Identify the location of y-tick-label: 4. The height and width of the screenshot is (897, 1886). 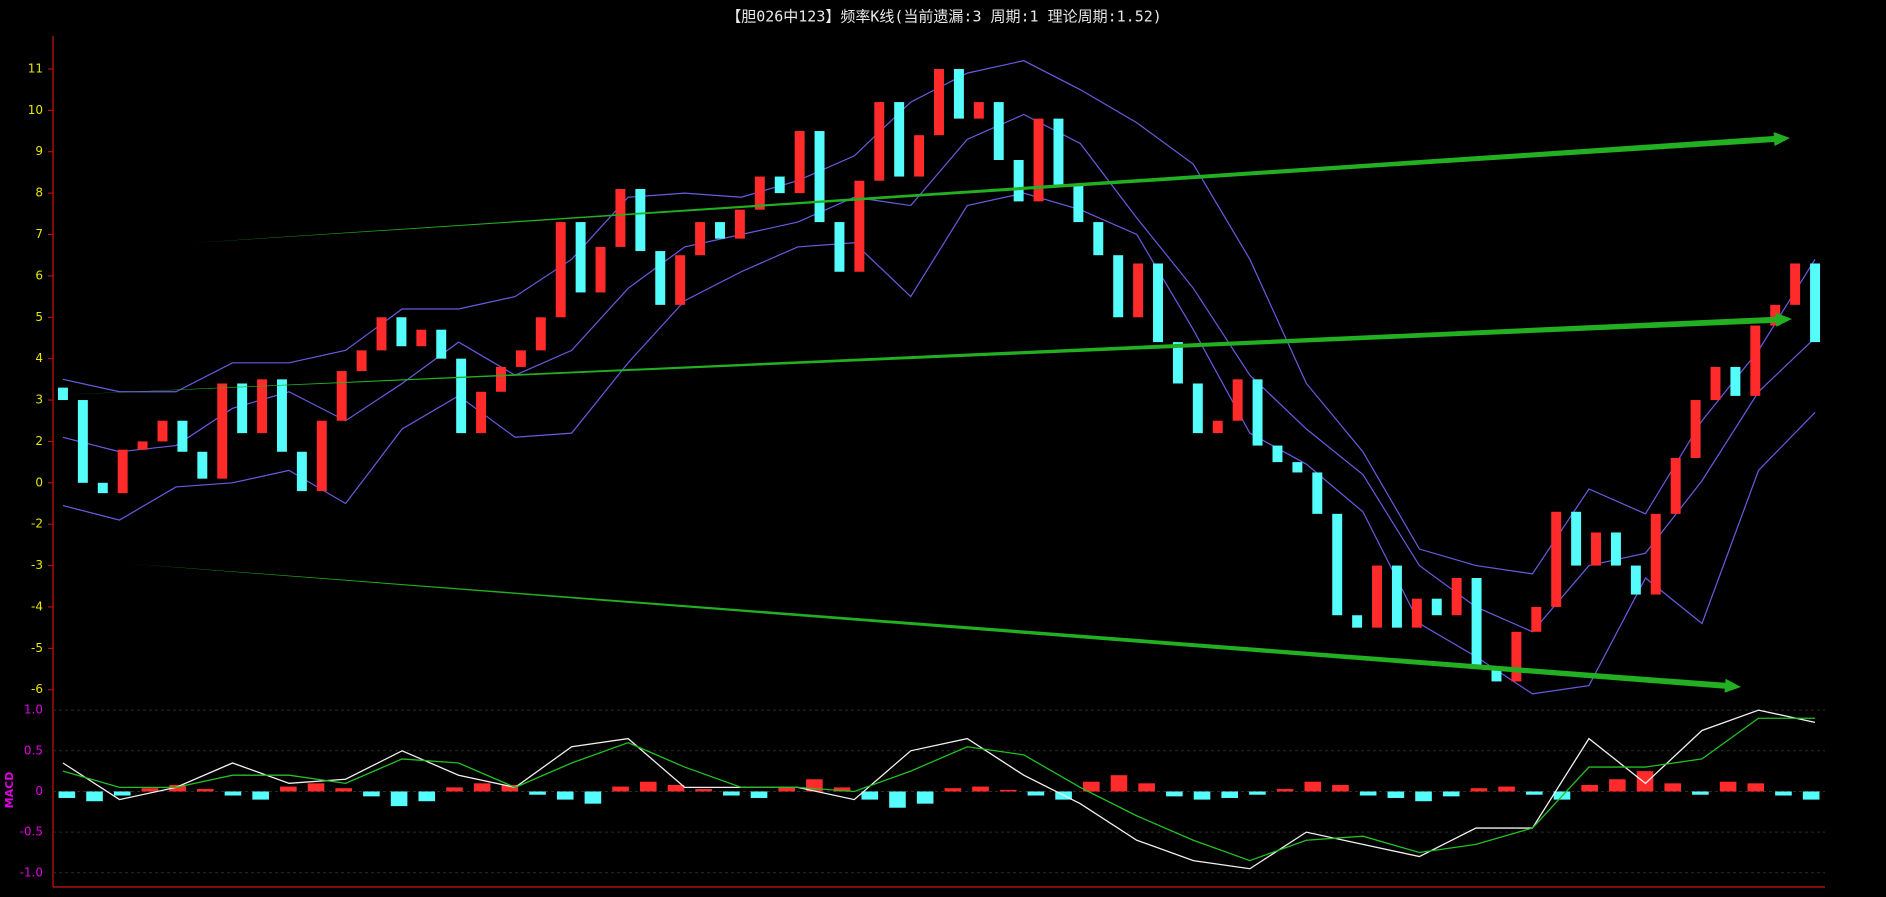
(39, 358).